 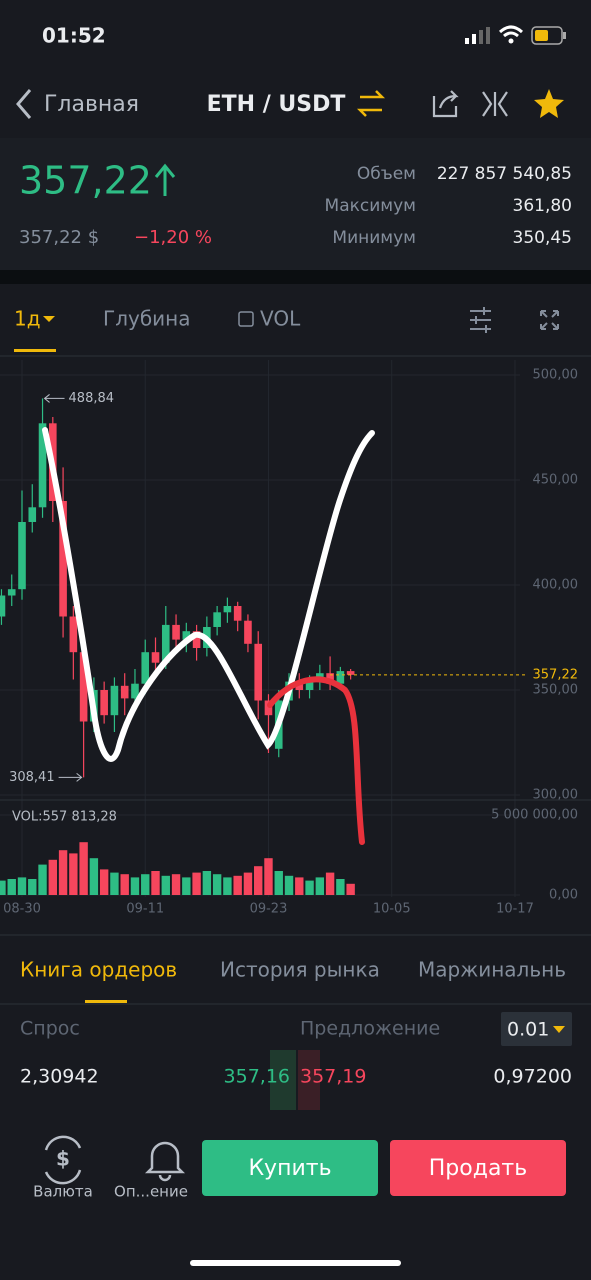 I want to click on favorite-icon, so click(x=549, y=103).